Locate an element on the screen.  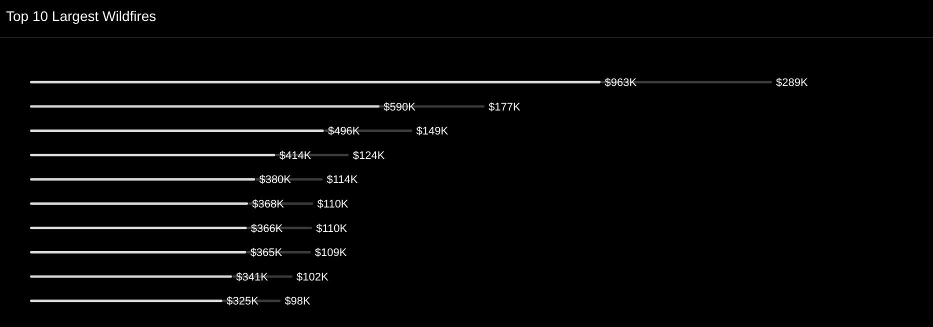
data-label: $365K is located at coordinates (266, 253).